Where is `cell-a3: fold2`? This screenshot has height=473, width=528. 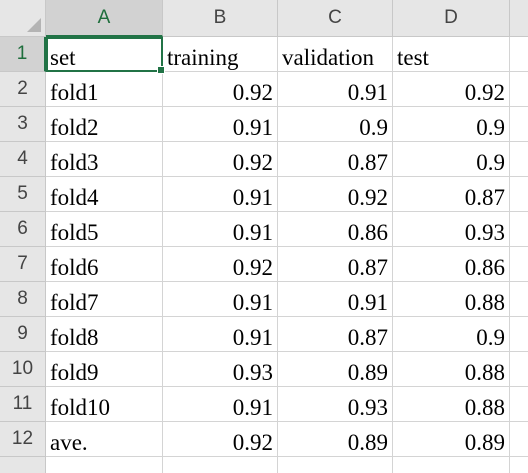 cell-a3: fold2 is located at coordinates (104, 124).